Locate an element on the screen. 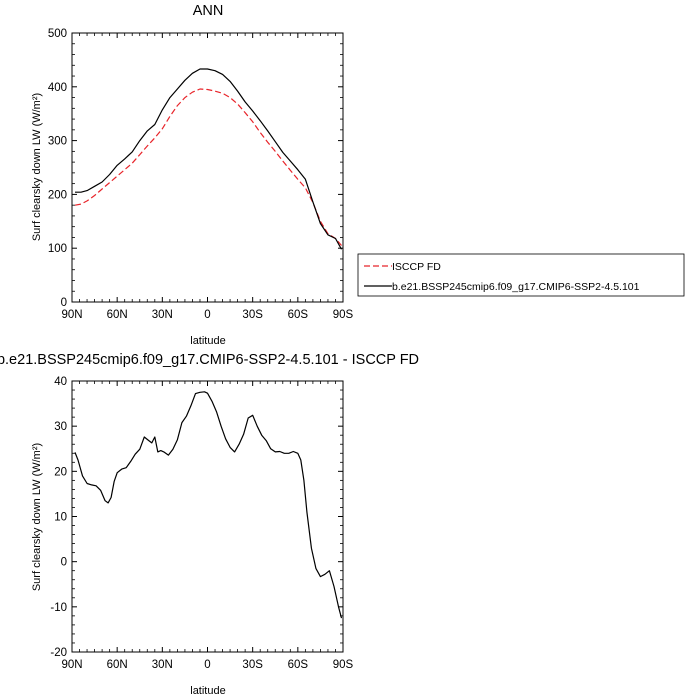 Image resolution: width=700 pixels, height=700 pixels. chart-top-ylabel: Surf clearsky down LW (W/m²) is located at coordinates (37, 167).